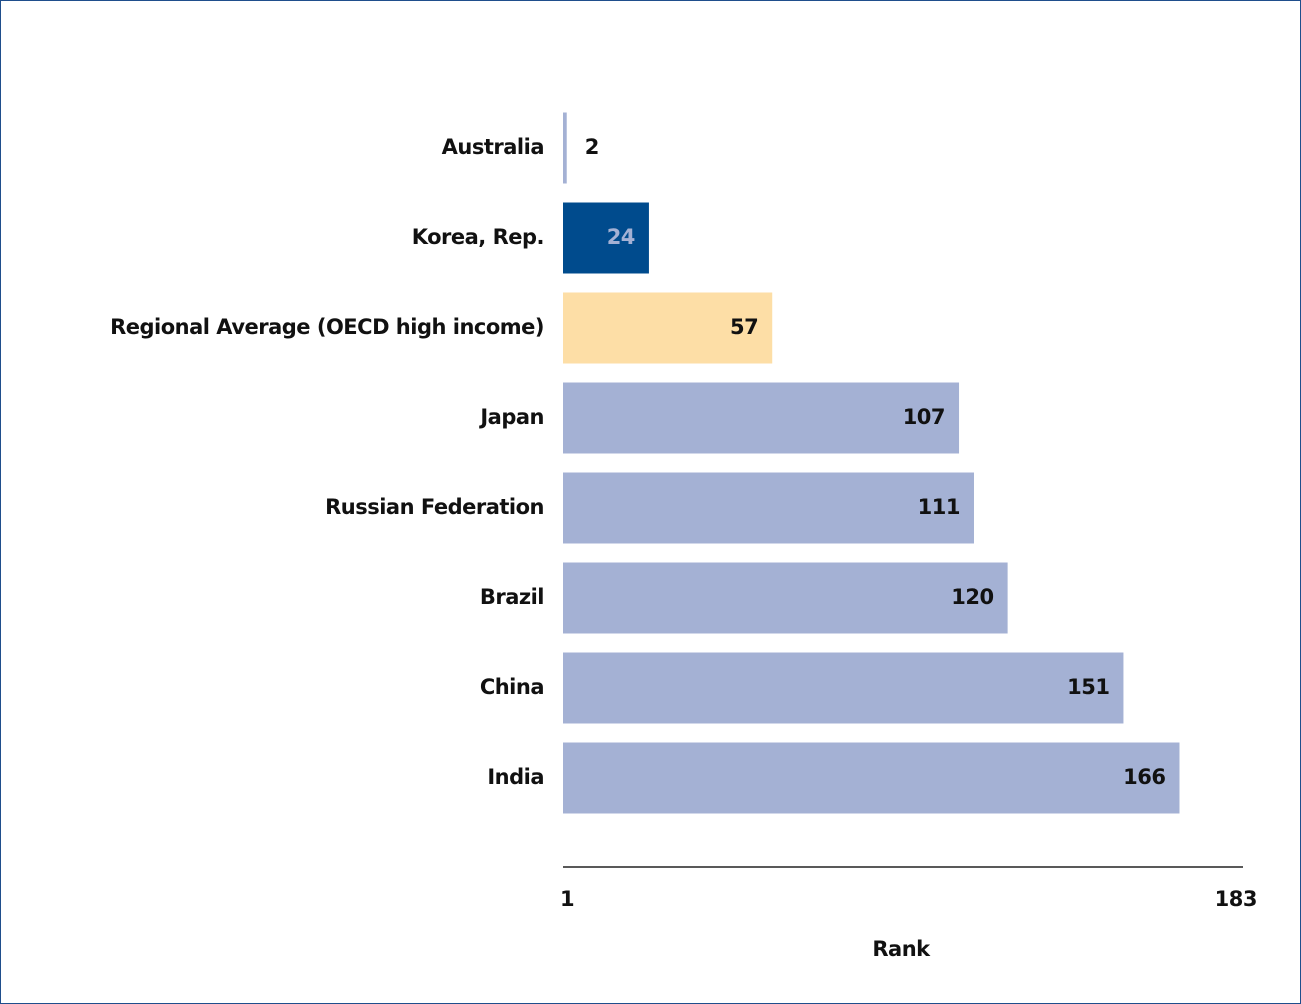 The height and width of the screenshot is (1004, 1301). I want to click on data-label: 57, so click(744, 327).